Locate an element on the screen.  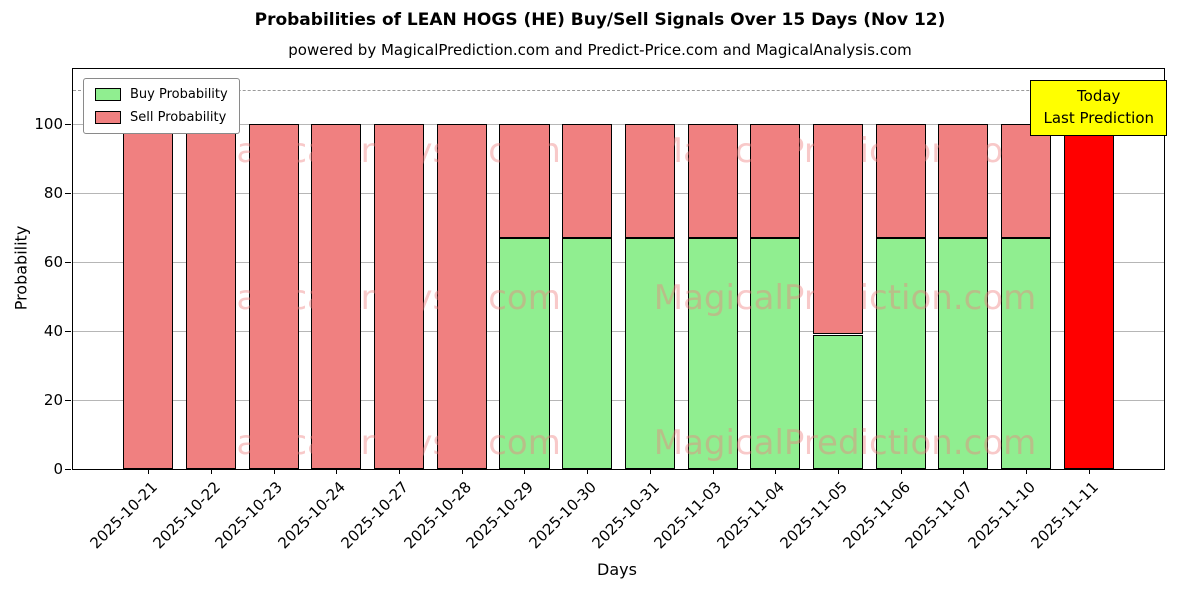
buy-color-swatch is located at coordinates (108, 94).